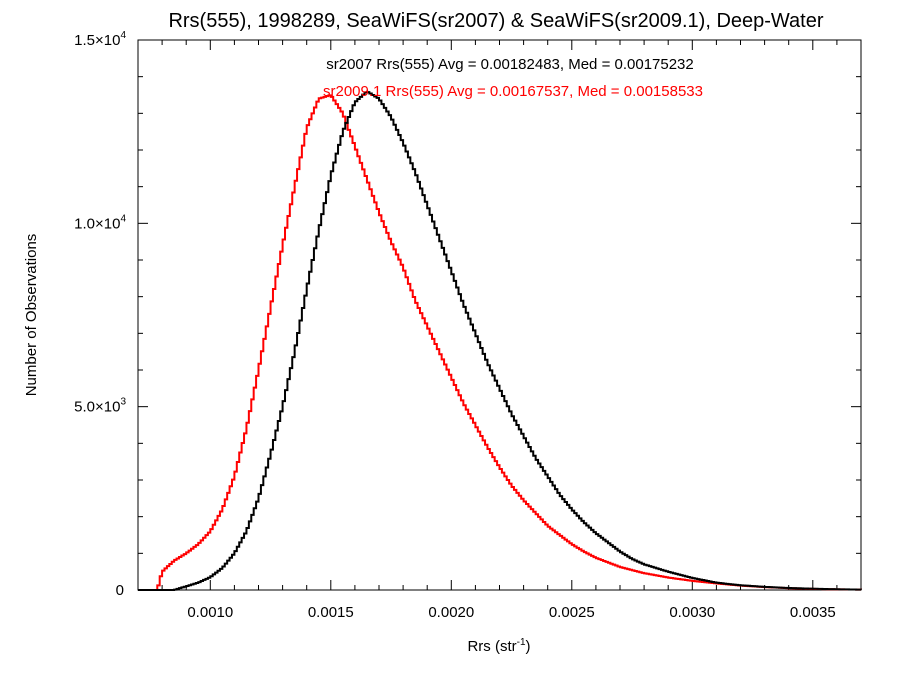  I want to click on y-tick-label: 0, so click(120, 590).